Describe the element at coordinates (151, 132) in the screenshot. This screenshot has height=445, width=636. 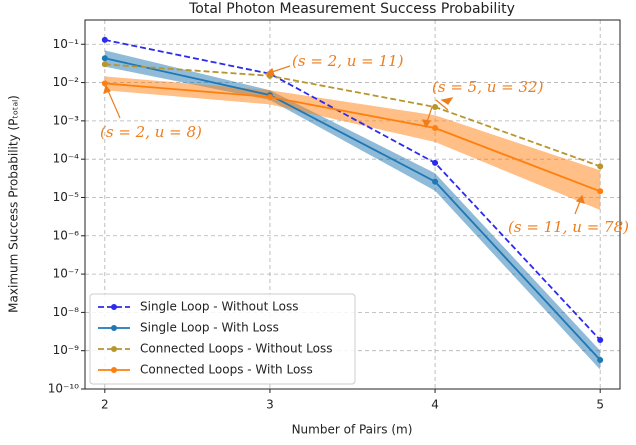
I see `annotation: (s = 2, u = 8)` at that location.